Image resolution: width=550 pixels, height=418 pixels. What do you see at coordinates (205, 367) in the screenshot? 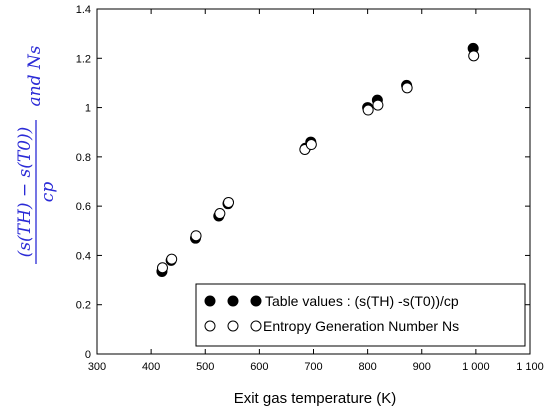
I see `x-tick-label: 500` at bounding box center [205, 367].